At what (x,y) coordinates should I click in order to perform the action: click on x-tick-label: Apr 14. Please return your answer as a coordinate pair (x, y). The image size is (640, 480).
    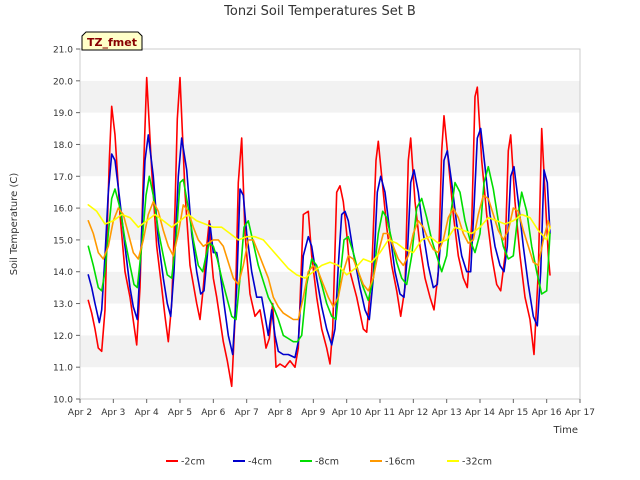
    Looking at the image, I should click on (480, 413).